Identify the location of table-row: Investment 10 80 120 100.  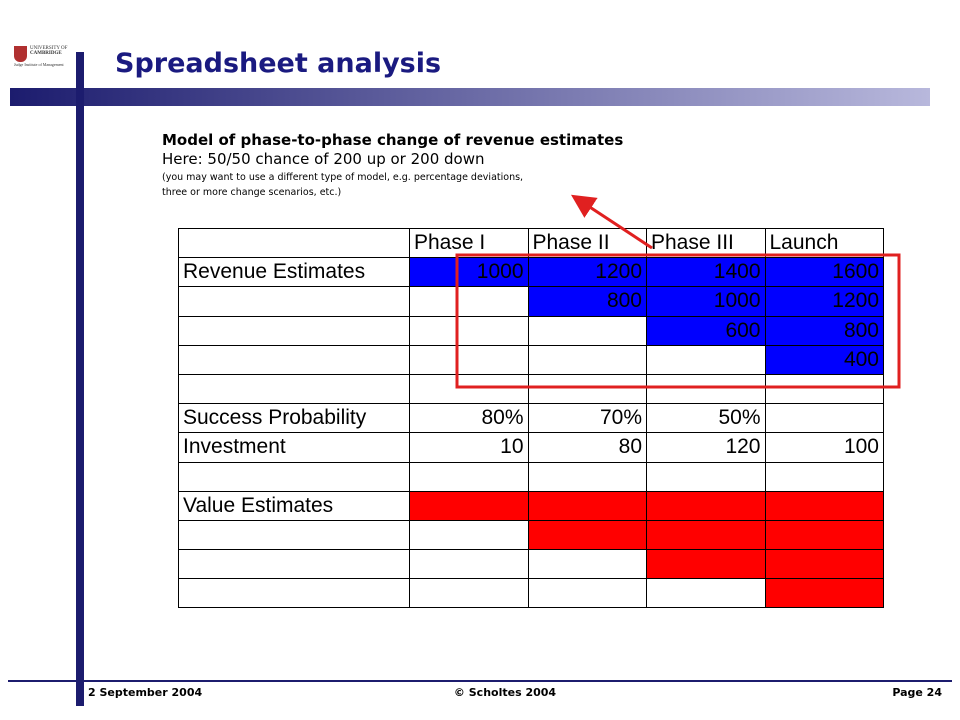
(531, 447).